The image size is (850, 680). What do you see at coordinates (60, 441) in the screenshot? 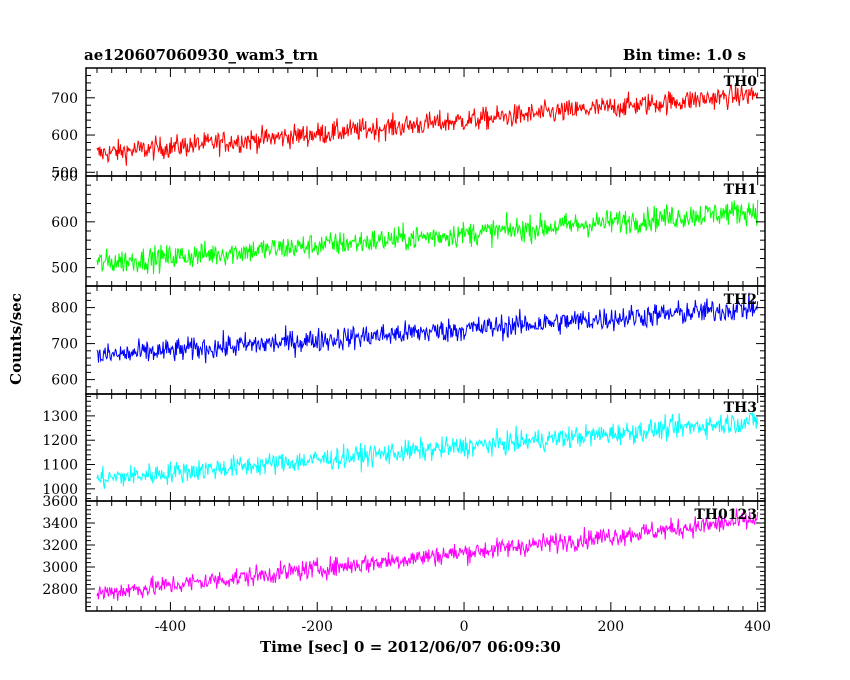
I see `y-tick-label: 1200` at bounding box center [60, 441].